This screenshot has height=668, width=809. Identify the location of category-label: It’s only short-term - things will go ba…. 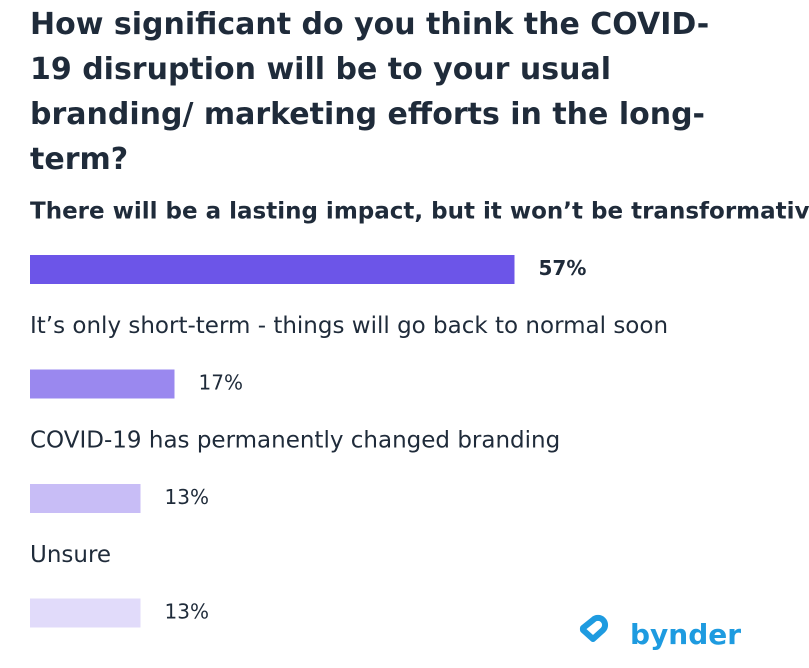
(349, 326).